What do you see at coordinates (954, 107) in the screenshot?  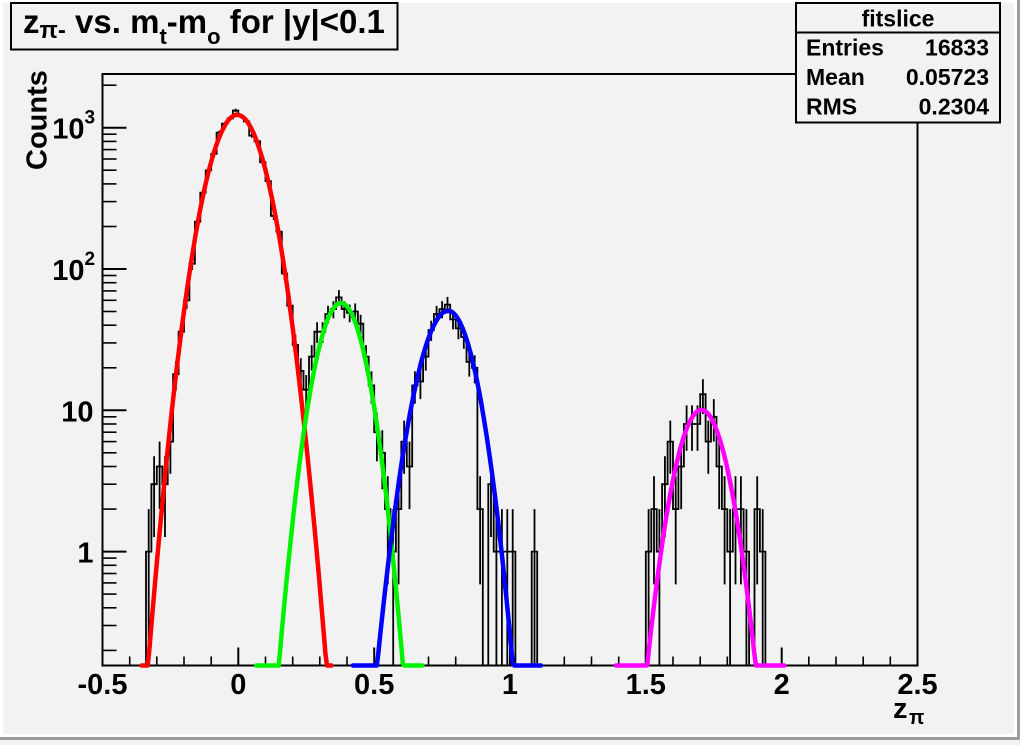 I see `svg-text: 0.2304` at bounding box center [954, 107].